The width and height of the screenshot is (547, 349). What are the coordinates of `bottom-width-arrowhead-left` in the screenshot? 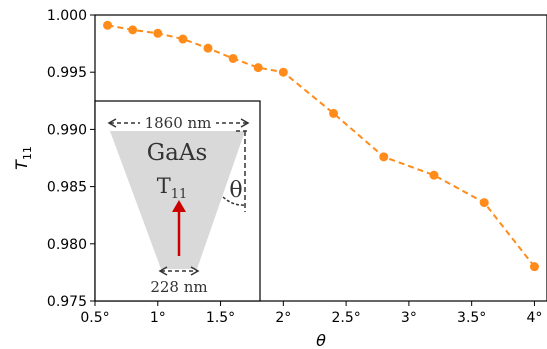 It's located at (163, 271).